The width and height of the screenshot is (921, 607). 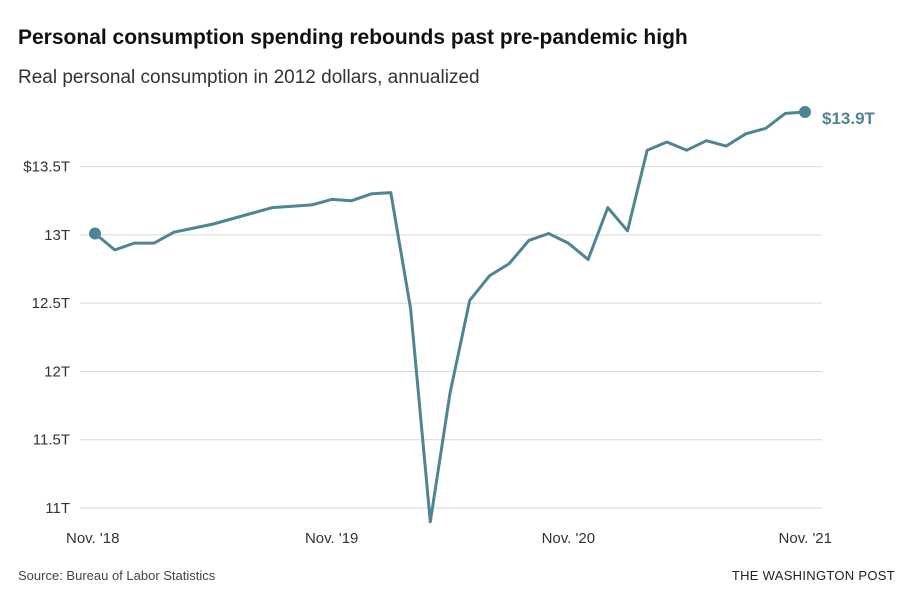 I want to click on annotation-layer: $13.9T, so click(x=849, y=118).